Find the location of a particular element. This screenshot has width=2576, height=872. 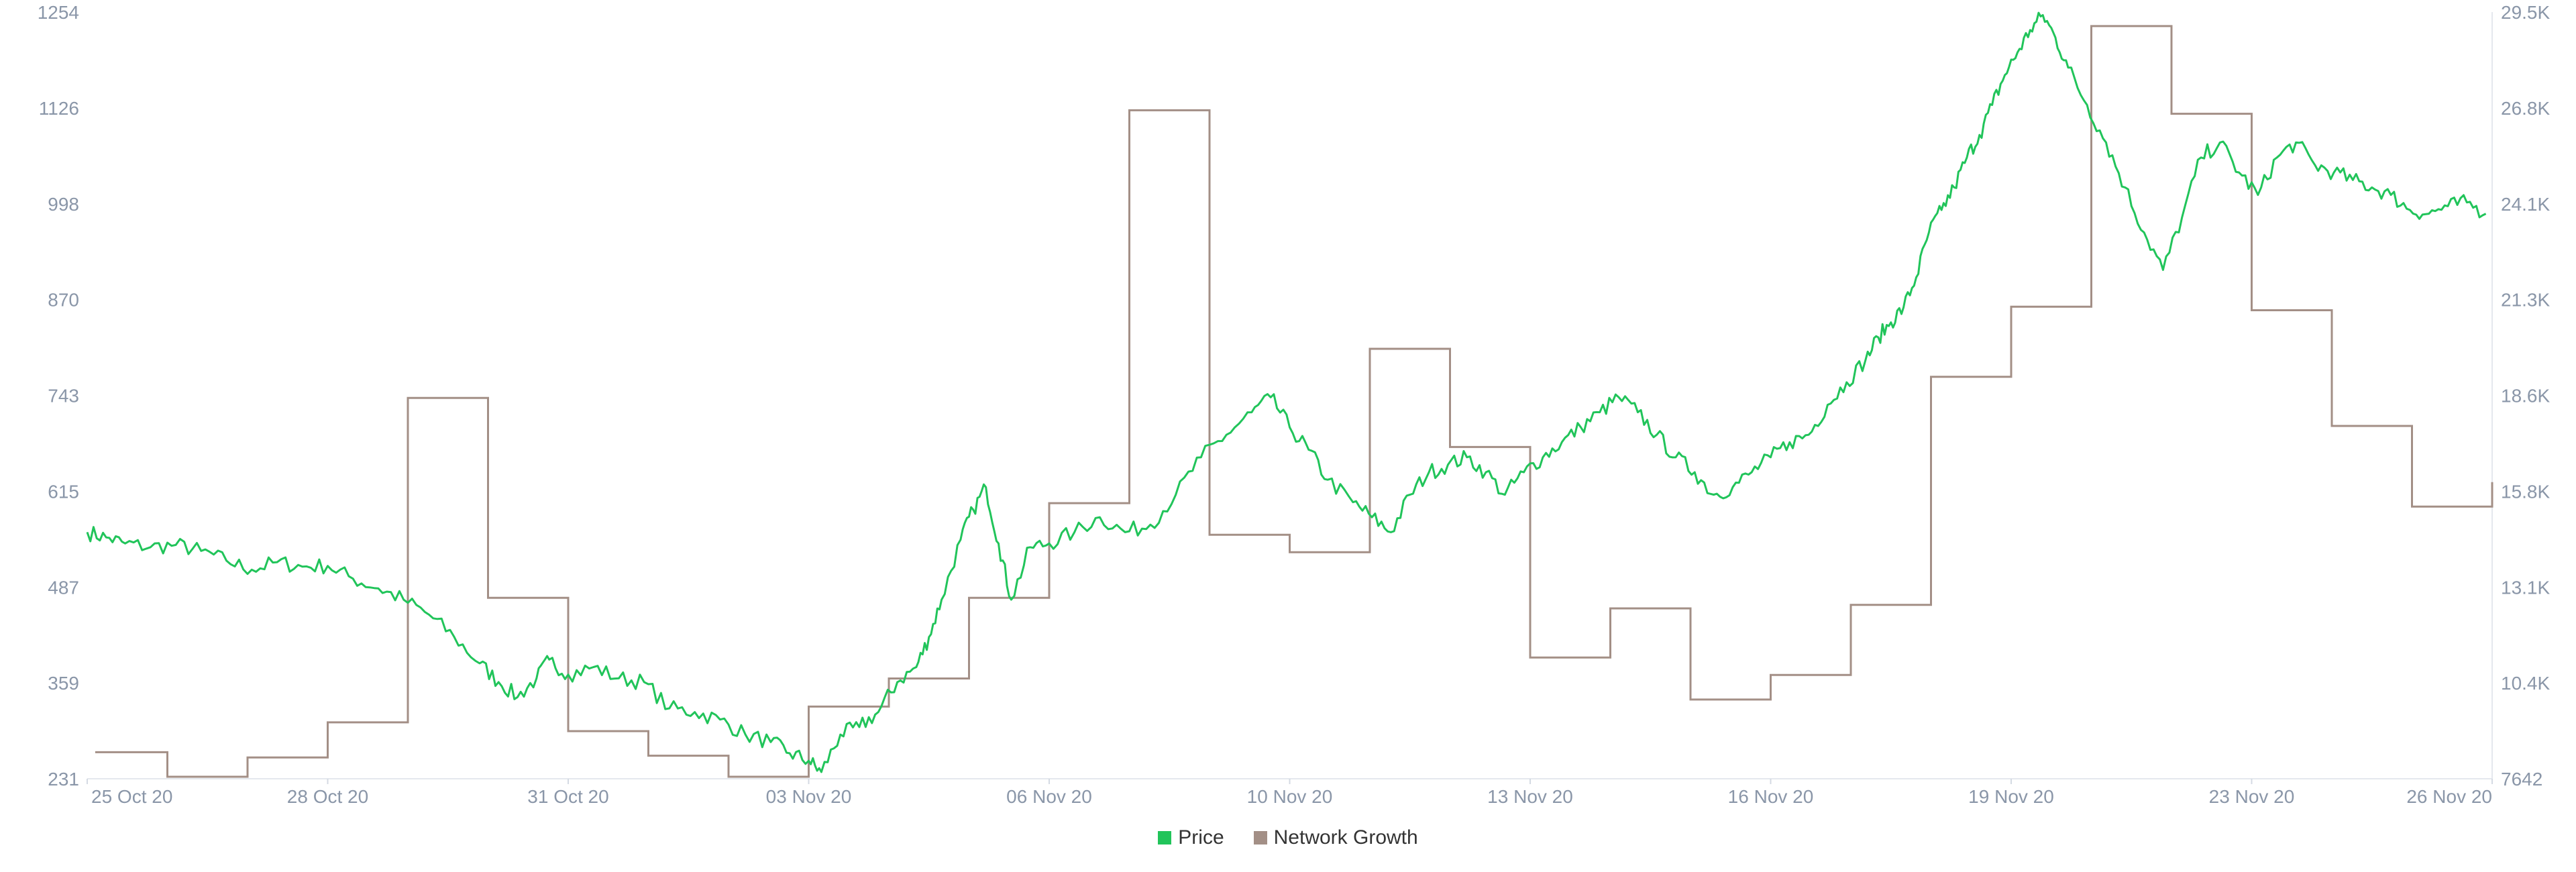

x-axis-tick-label: 16 Nov 20 is located at coordinates (1771, 797).